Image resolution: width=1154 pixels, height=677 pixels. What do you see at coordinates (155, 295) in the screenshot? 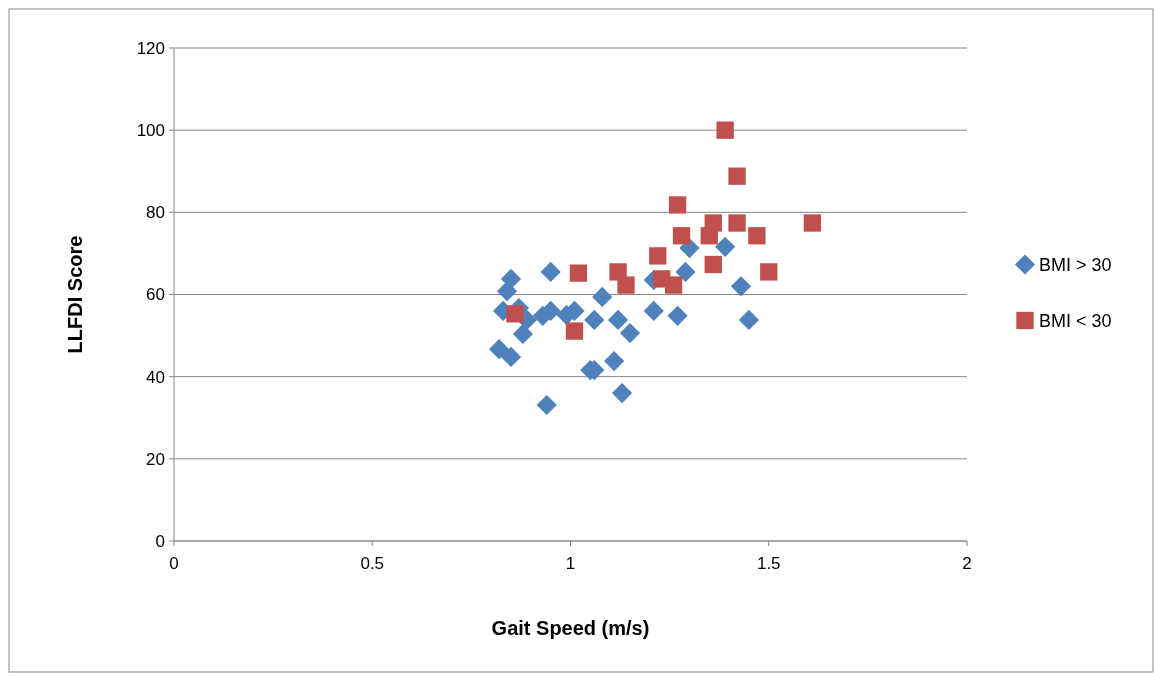
I see `y-tick-label: 60` at bounding box center [155, 295].